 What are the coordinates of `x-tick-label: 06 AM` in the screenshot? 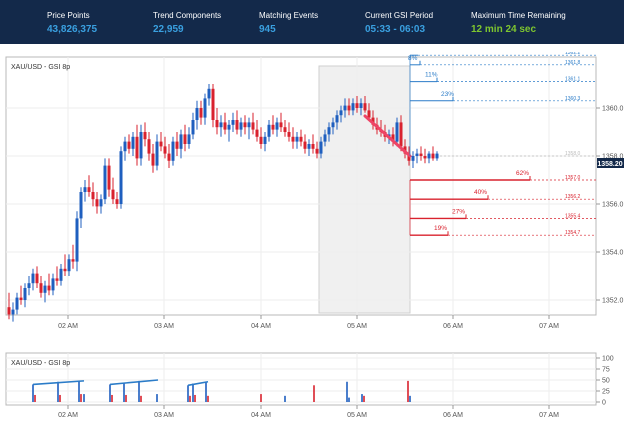 It's located at (453, 326).